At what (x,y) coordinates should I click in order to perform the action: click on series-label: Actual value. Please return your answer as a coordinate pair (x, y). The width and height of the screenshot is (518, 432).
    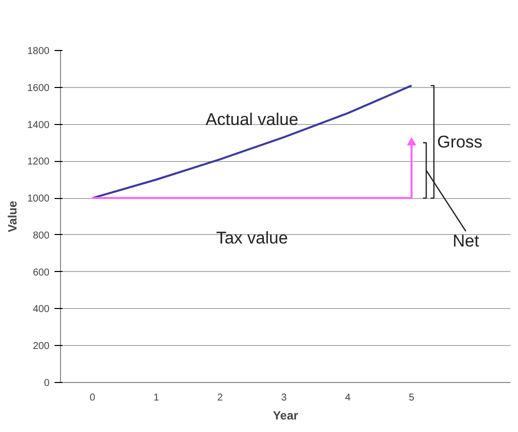
    Looking at the image, I should click on (252, 119).